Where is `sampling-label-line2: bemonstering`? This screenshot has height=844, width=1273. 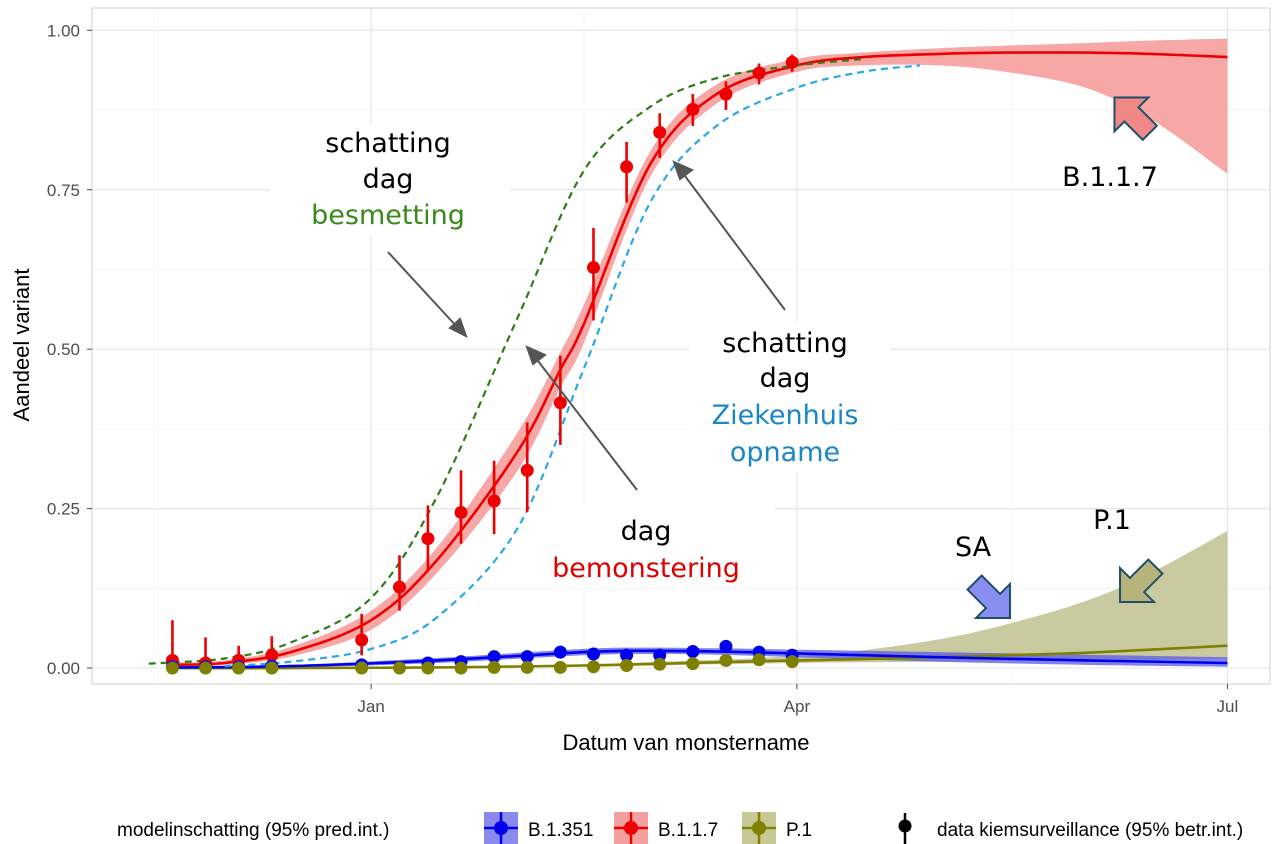 sampling-label-line2: bemonstering is located at coordinates (646, 568).